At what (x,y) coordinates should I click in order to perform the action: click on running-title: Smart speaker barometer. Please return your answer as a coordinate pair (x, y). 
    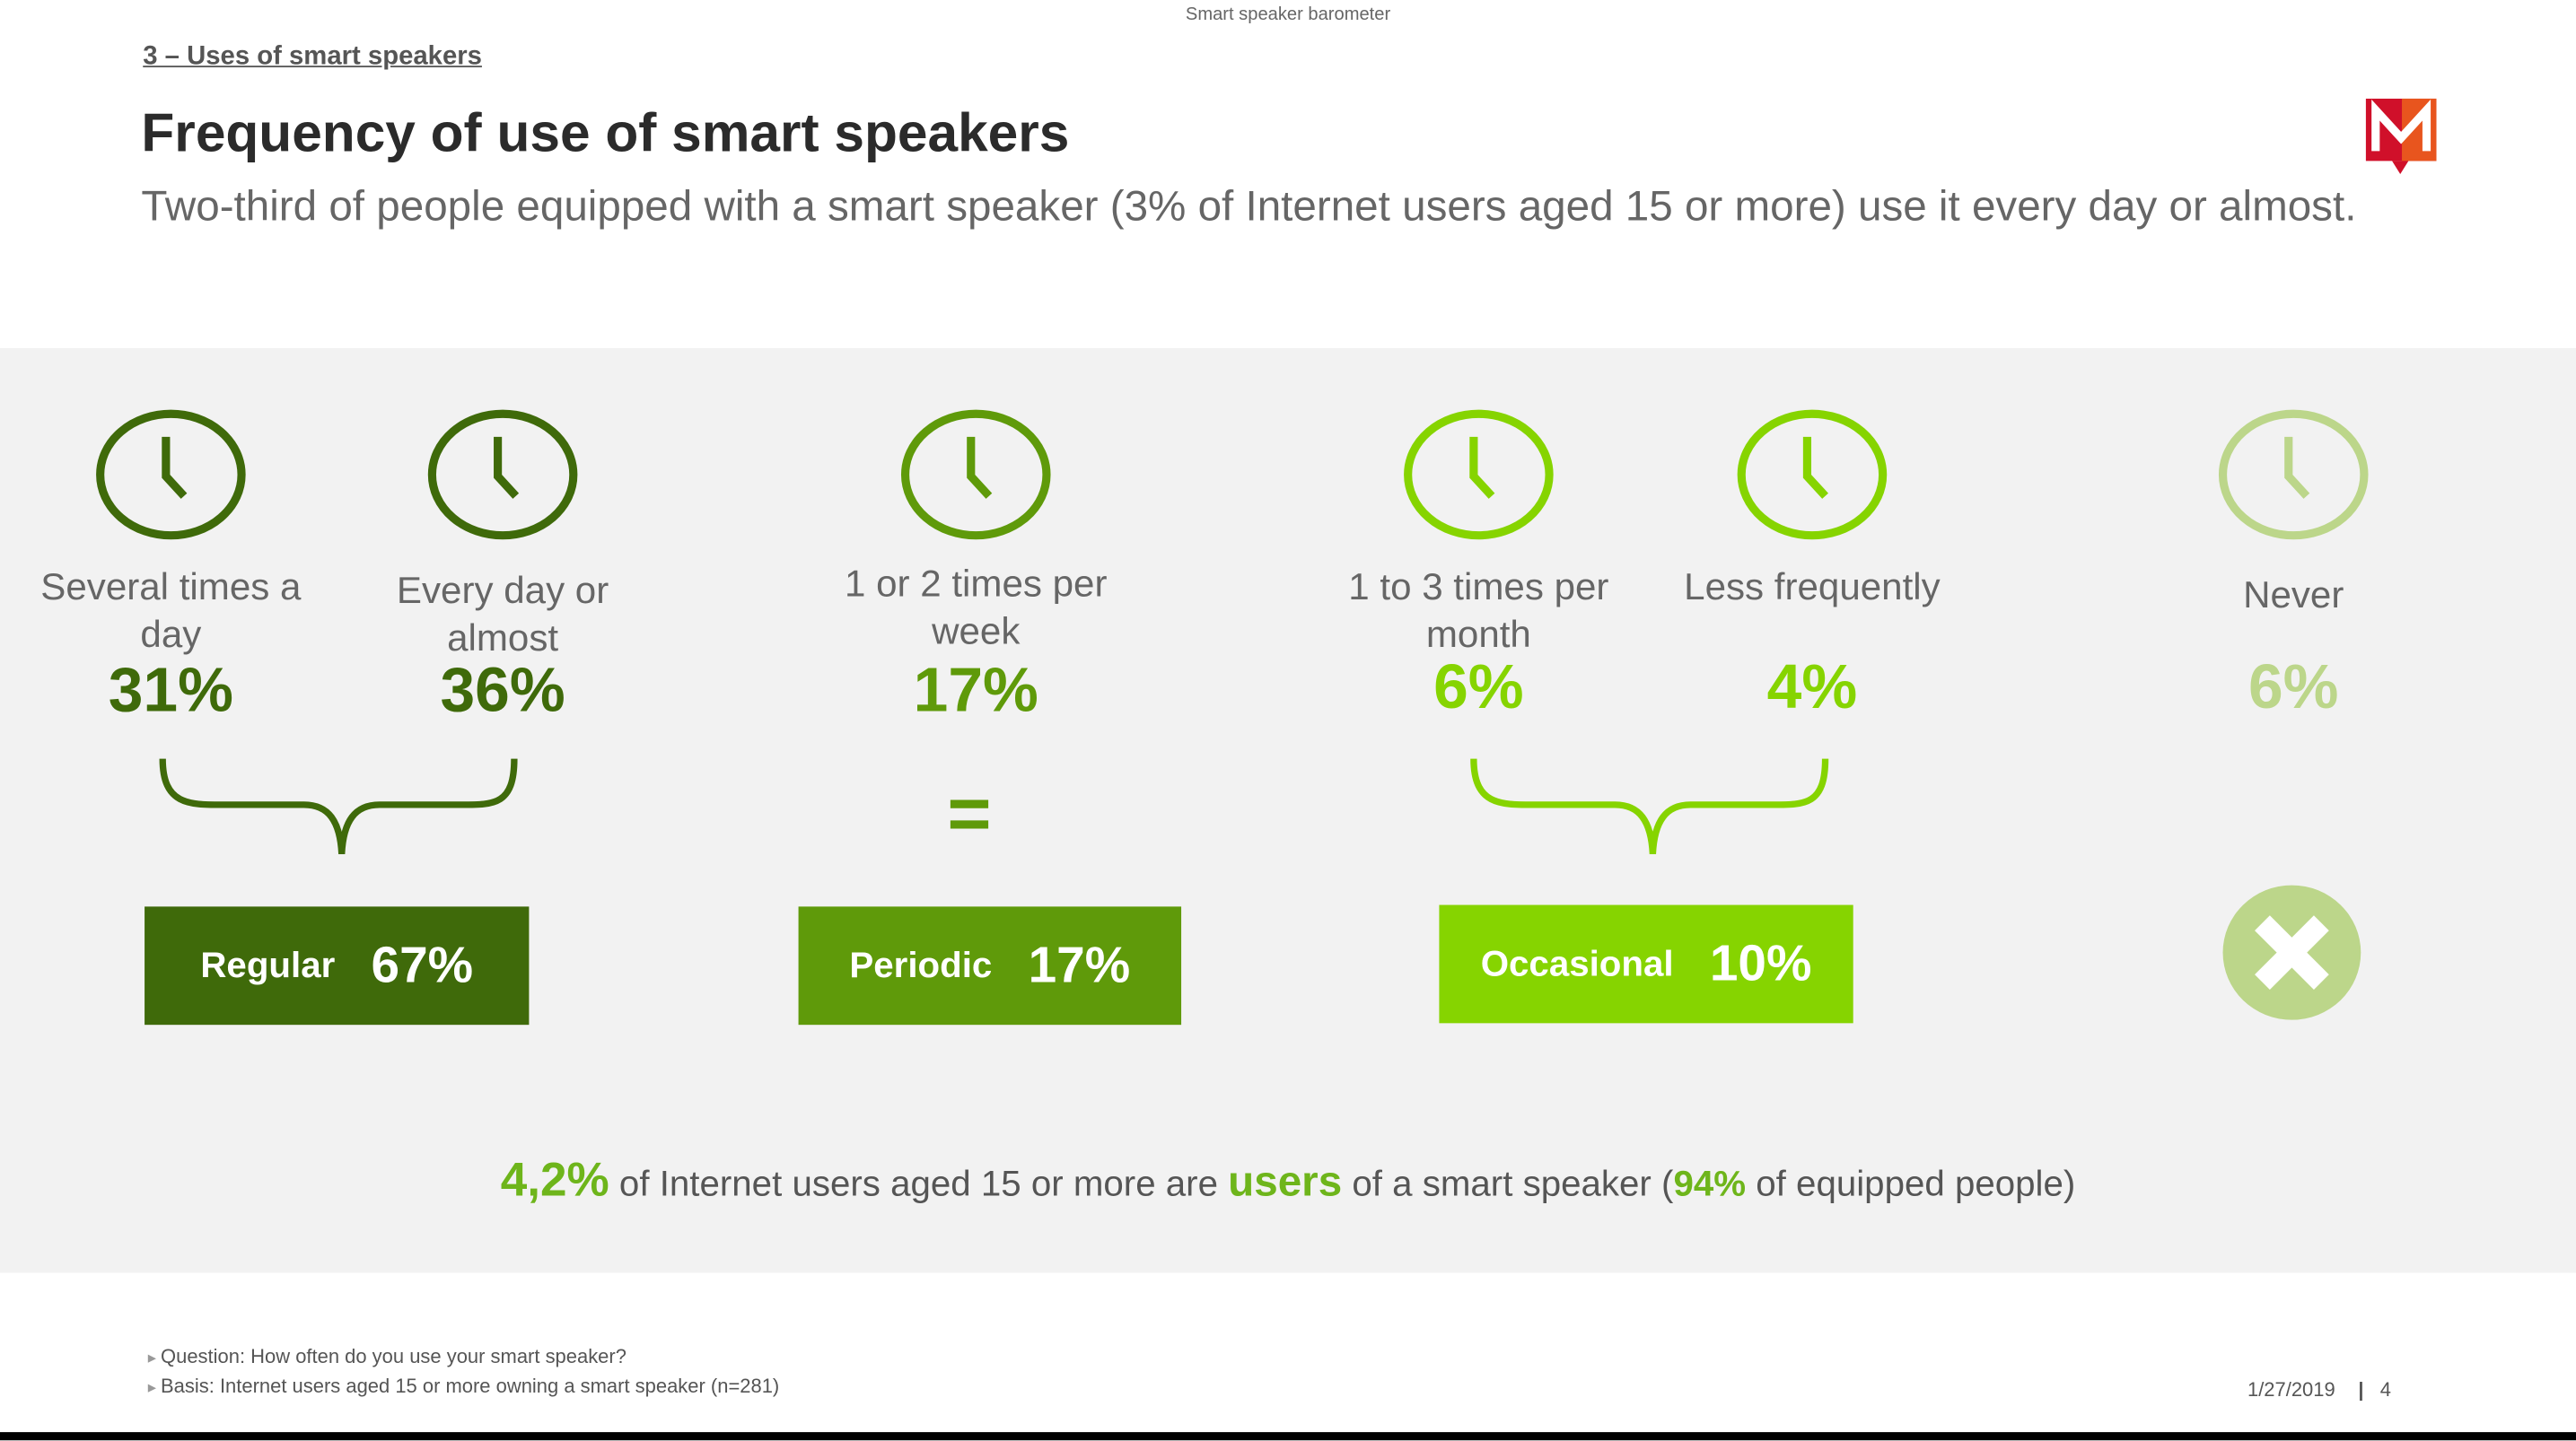
    Looking at the image, I should click on (1288, 15).